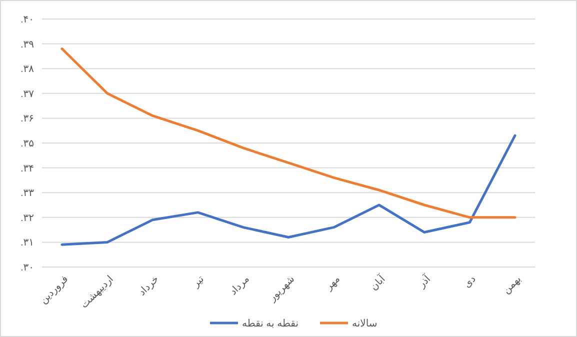 This screenshot has height=337, width=577. I want to click on y-tick-label: .۳۰, so click(27, 268).